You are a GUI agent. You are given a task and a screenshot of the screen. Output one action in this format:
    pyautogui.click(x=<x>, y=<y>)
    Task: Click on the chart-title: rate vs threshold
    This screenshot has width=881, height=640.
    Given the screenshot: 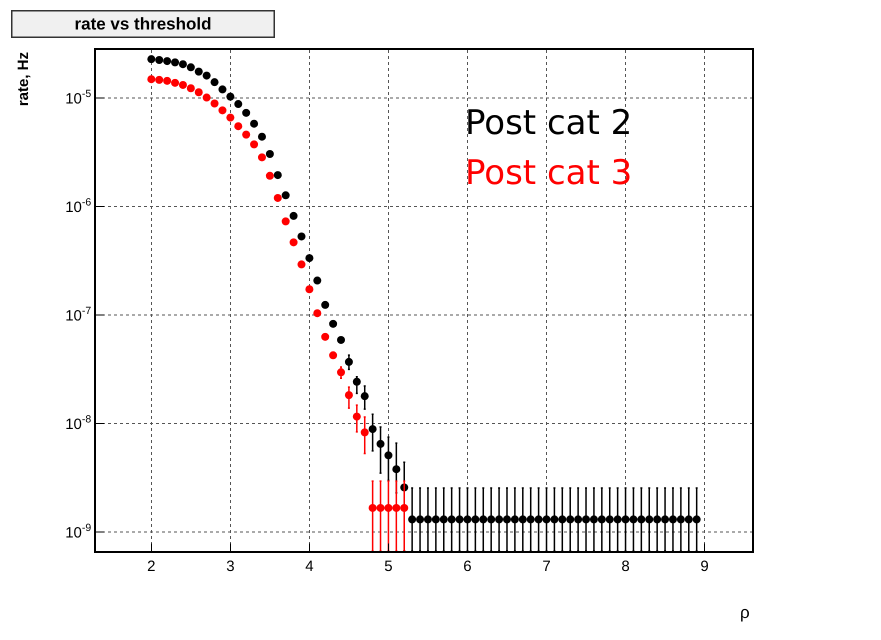 What is the action you would take?
    pyautogui.click(x=143, y=24)
    